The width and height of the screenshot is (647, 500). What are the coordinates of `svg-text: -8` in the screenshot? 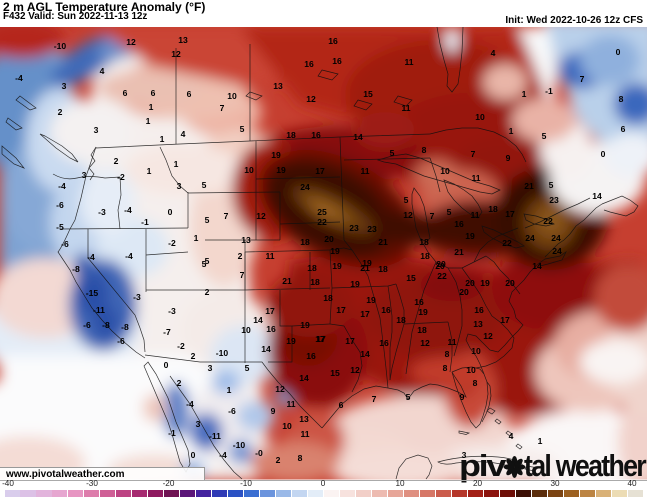 It's located at (76, 269).